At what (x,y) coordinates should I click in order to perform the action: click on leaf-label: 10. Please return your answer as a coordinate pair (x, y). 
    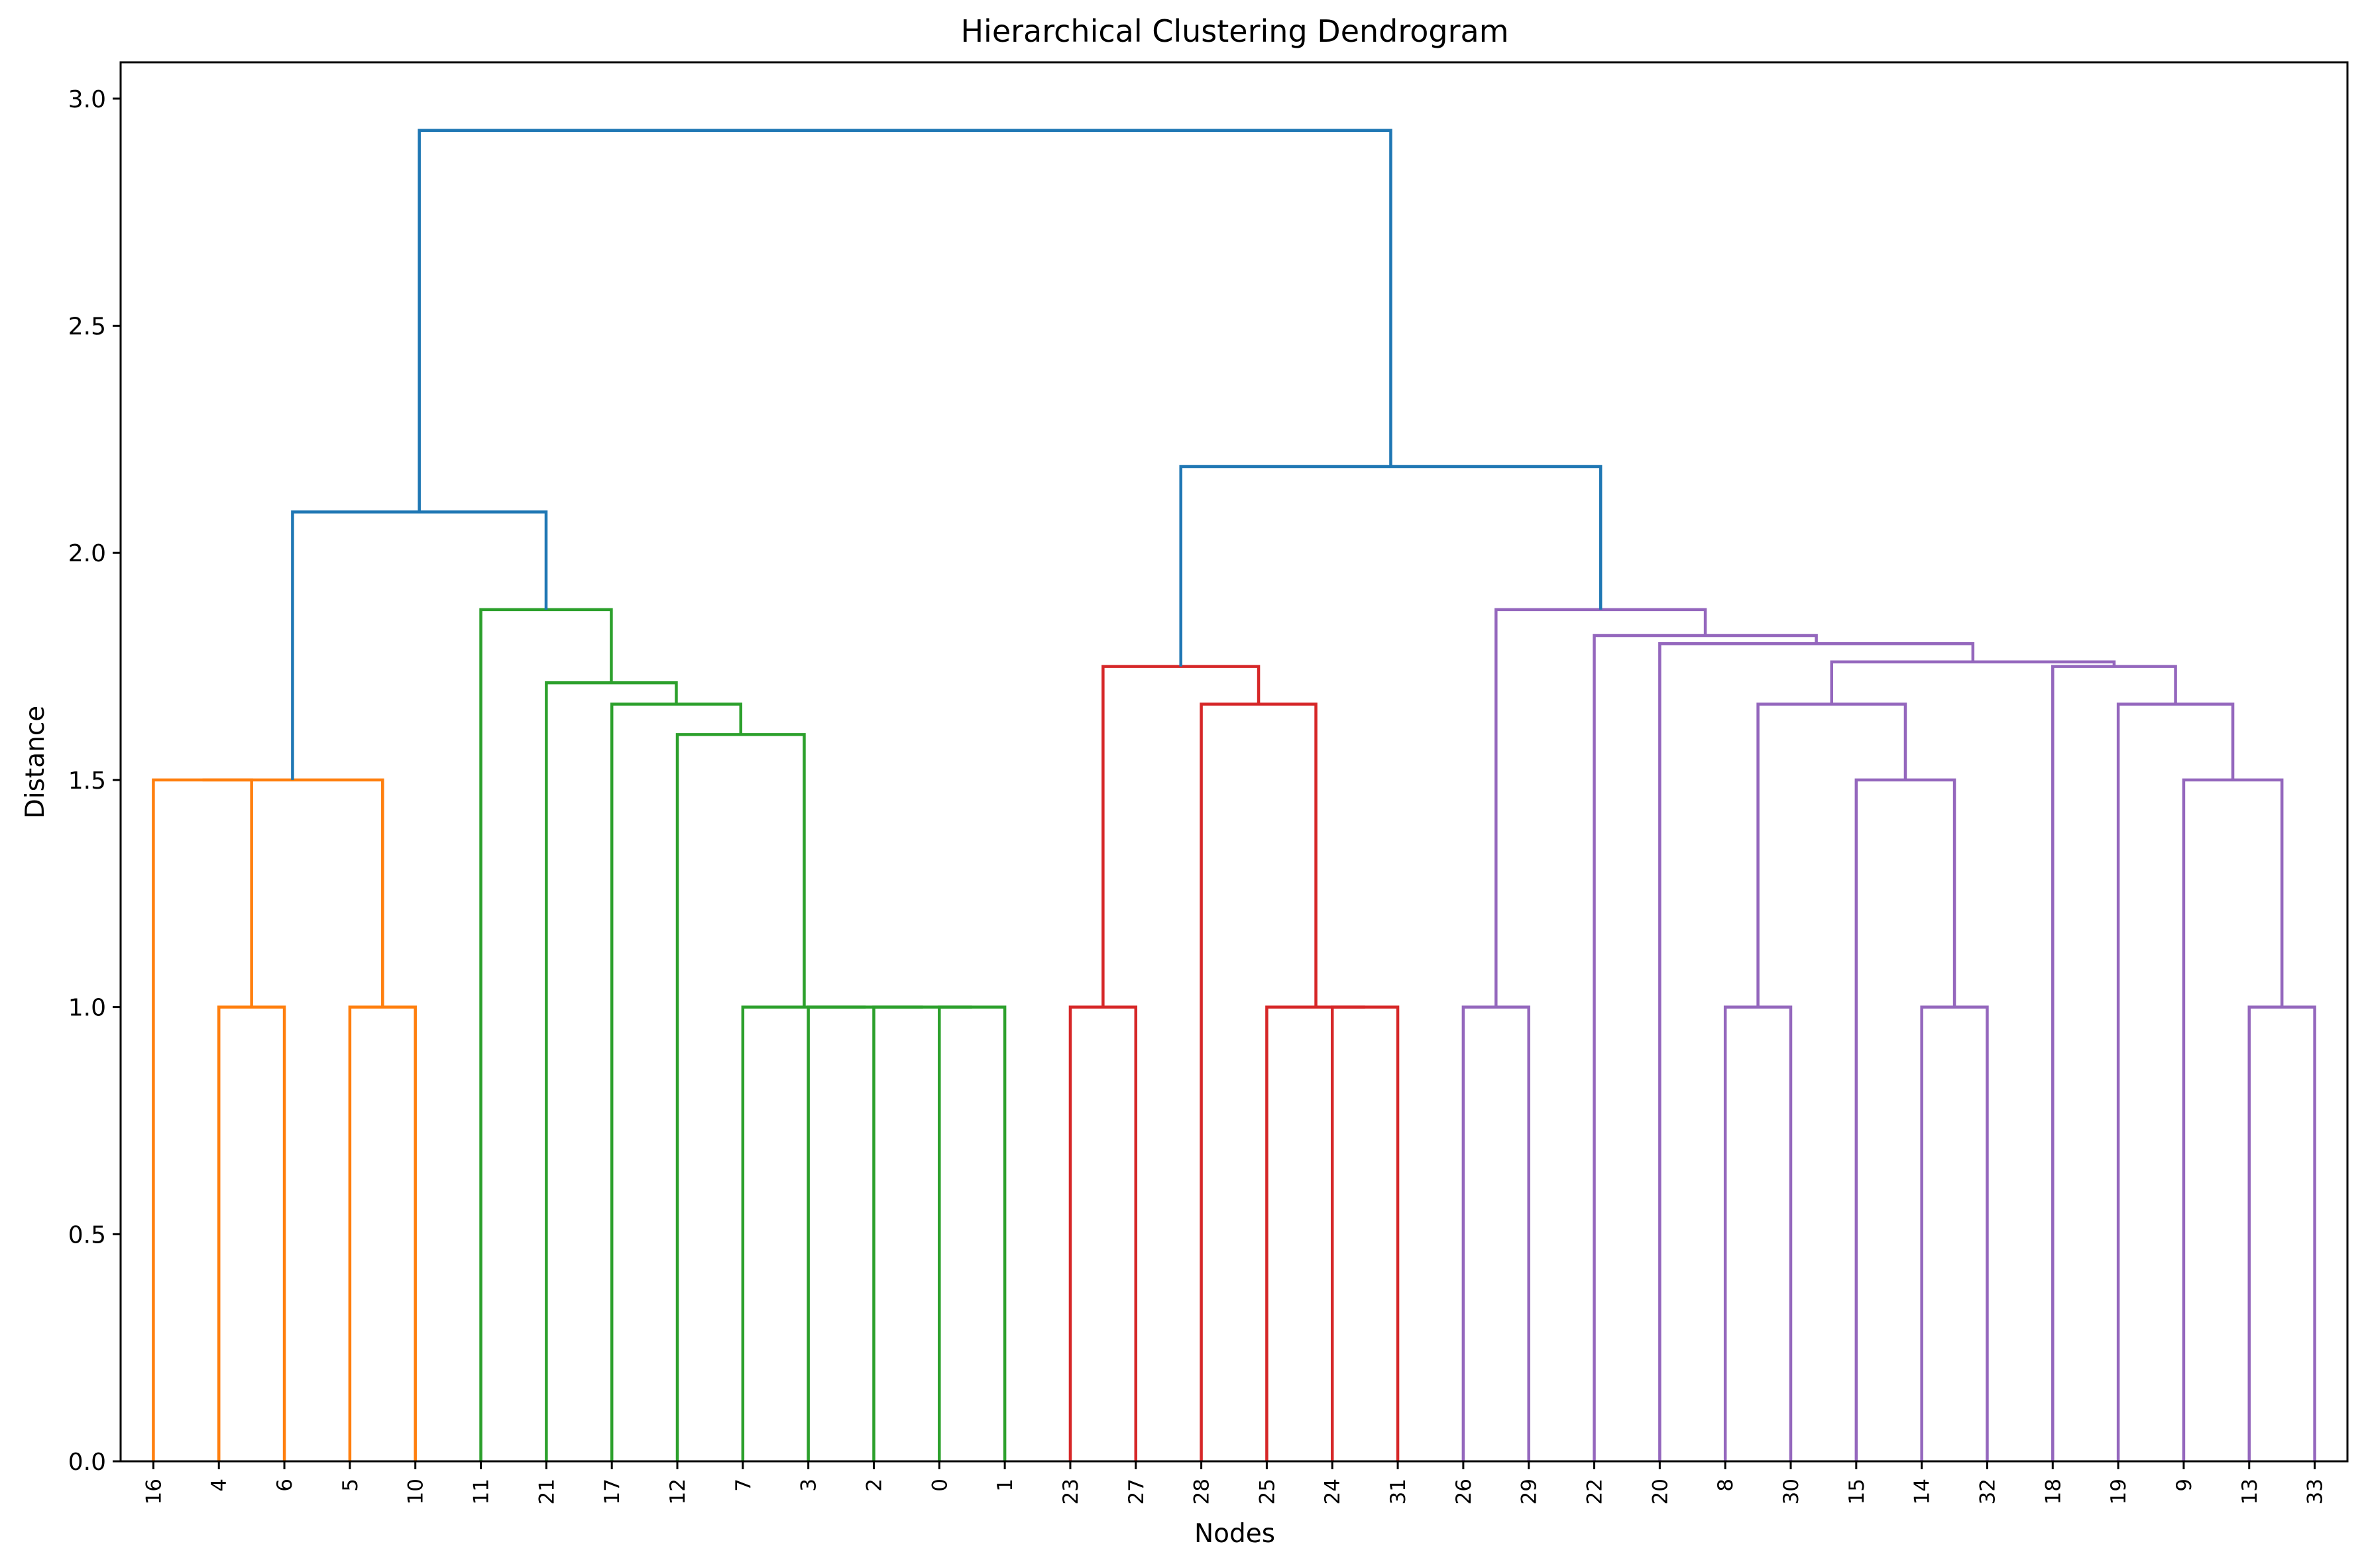
    Looking at the image, I should click on (416, 1491).